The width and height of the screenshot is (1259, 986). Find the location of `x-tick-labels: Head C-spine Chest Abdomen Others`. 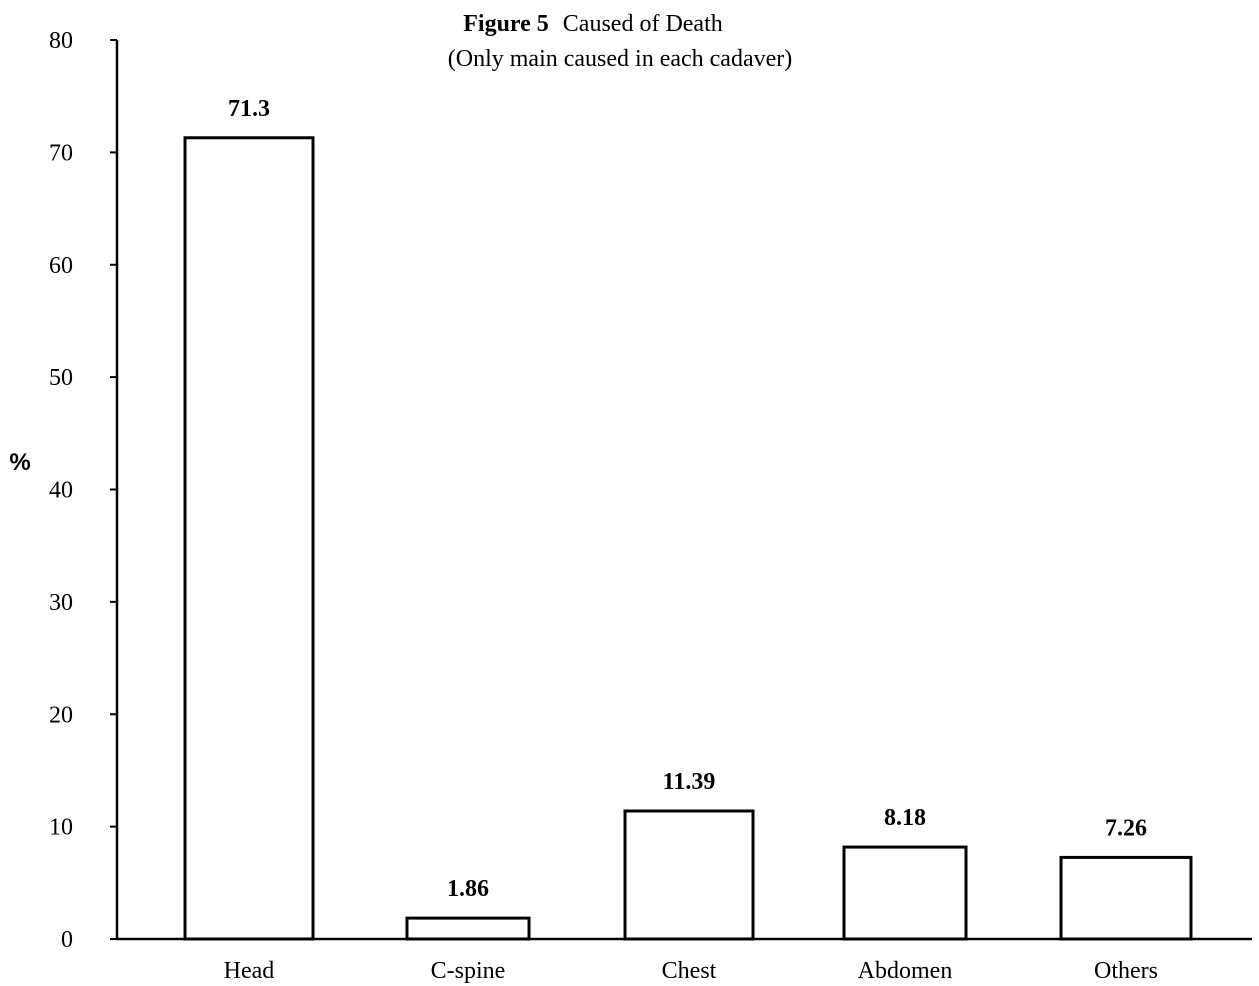

x-tick-labels: Head C-spine Chest Abdomen Others is located at coordinates (691, 971).